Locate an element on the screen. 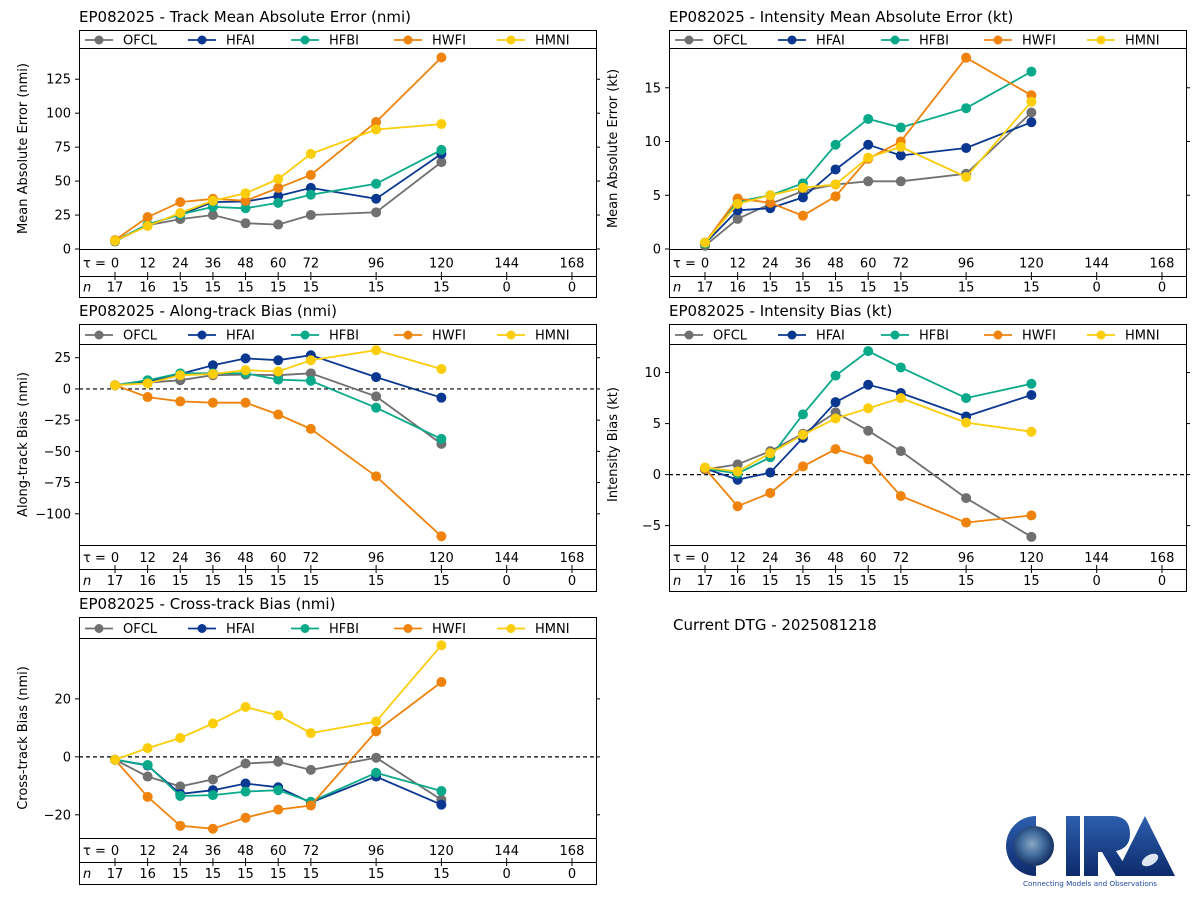 Image resolution: width=1200 pixels, height=900 pixels. x-tick-label: 144 is located at coordinates (506, 851).